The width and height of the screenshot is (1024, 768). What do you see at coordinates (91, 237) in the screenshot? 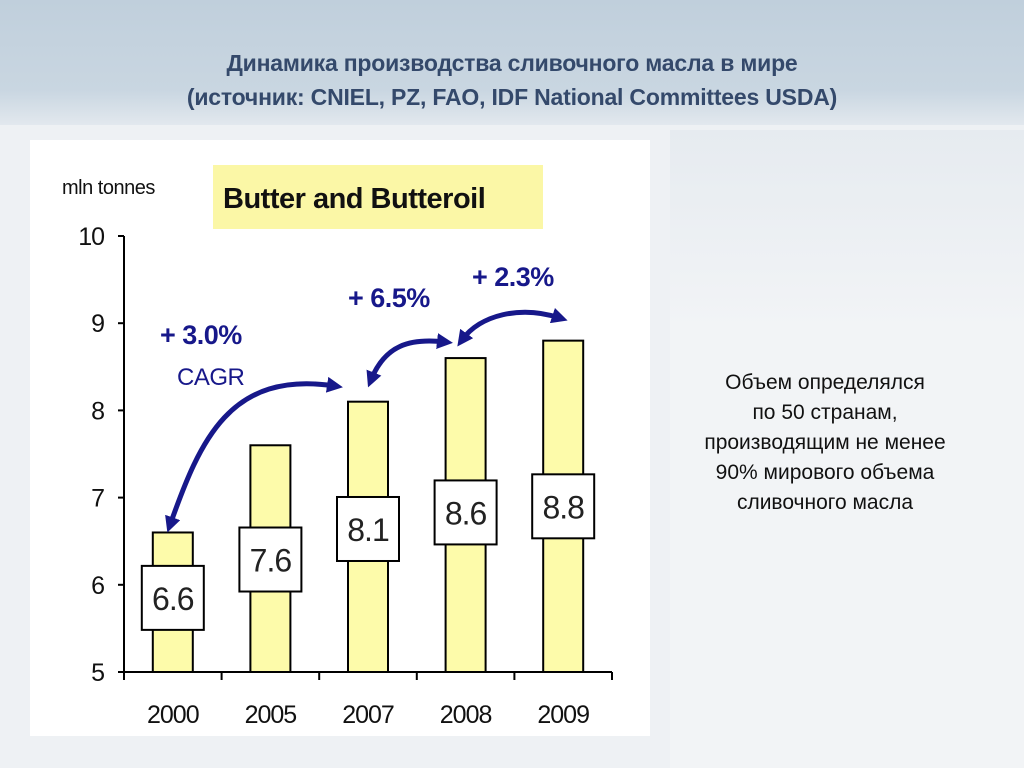
I see `y-tick-label: 10` at bounding box center [91, 237].